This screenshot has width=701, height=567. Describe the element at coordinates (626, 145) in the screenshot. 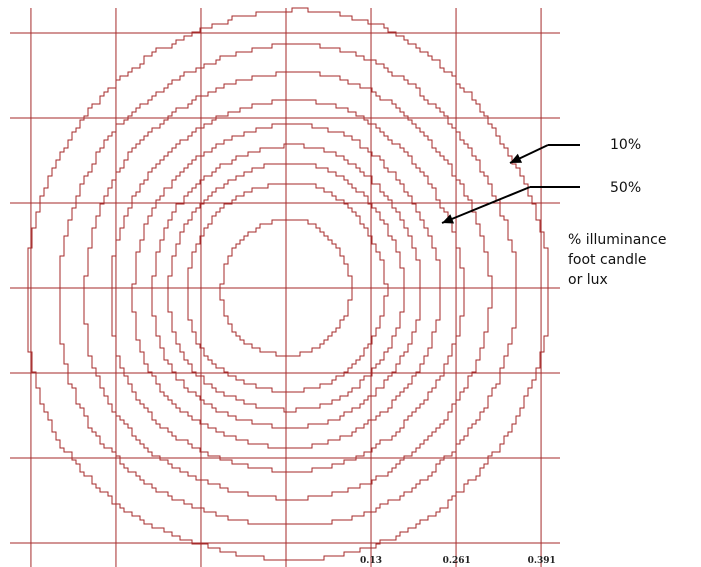

I see `callout-label-10: 10%` at that location.